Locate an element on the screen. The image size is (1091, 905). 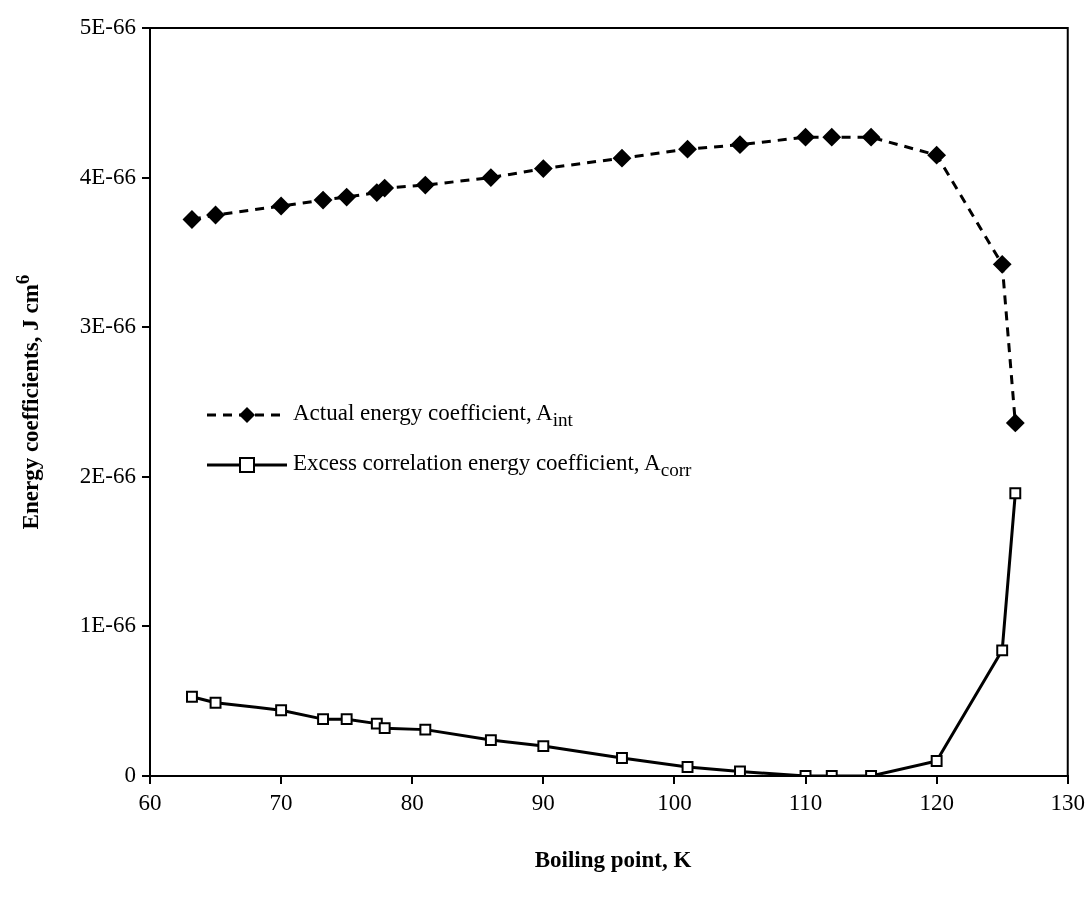
x-tick-label: 100 is located at coordinates (674, 802).